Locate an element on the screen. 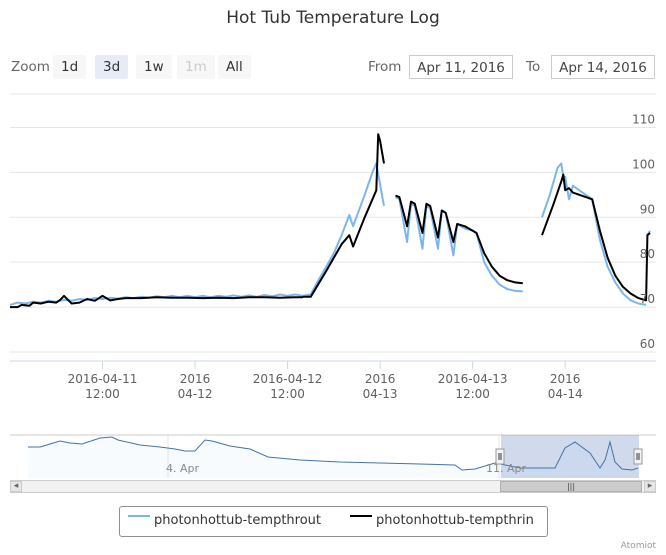 This screenshot has height=555, width=666. navigator-background is located at coordinates (333, 456).